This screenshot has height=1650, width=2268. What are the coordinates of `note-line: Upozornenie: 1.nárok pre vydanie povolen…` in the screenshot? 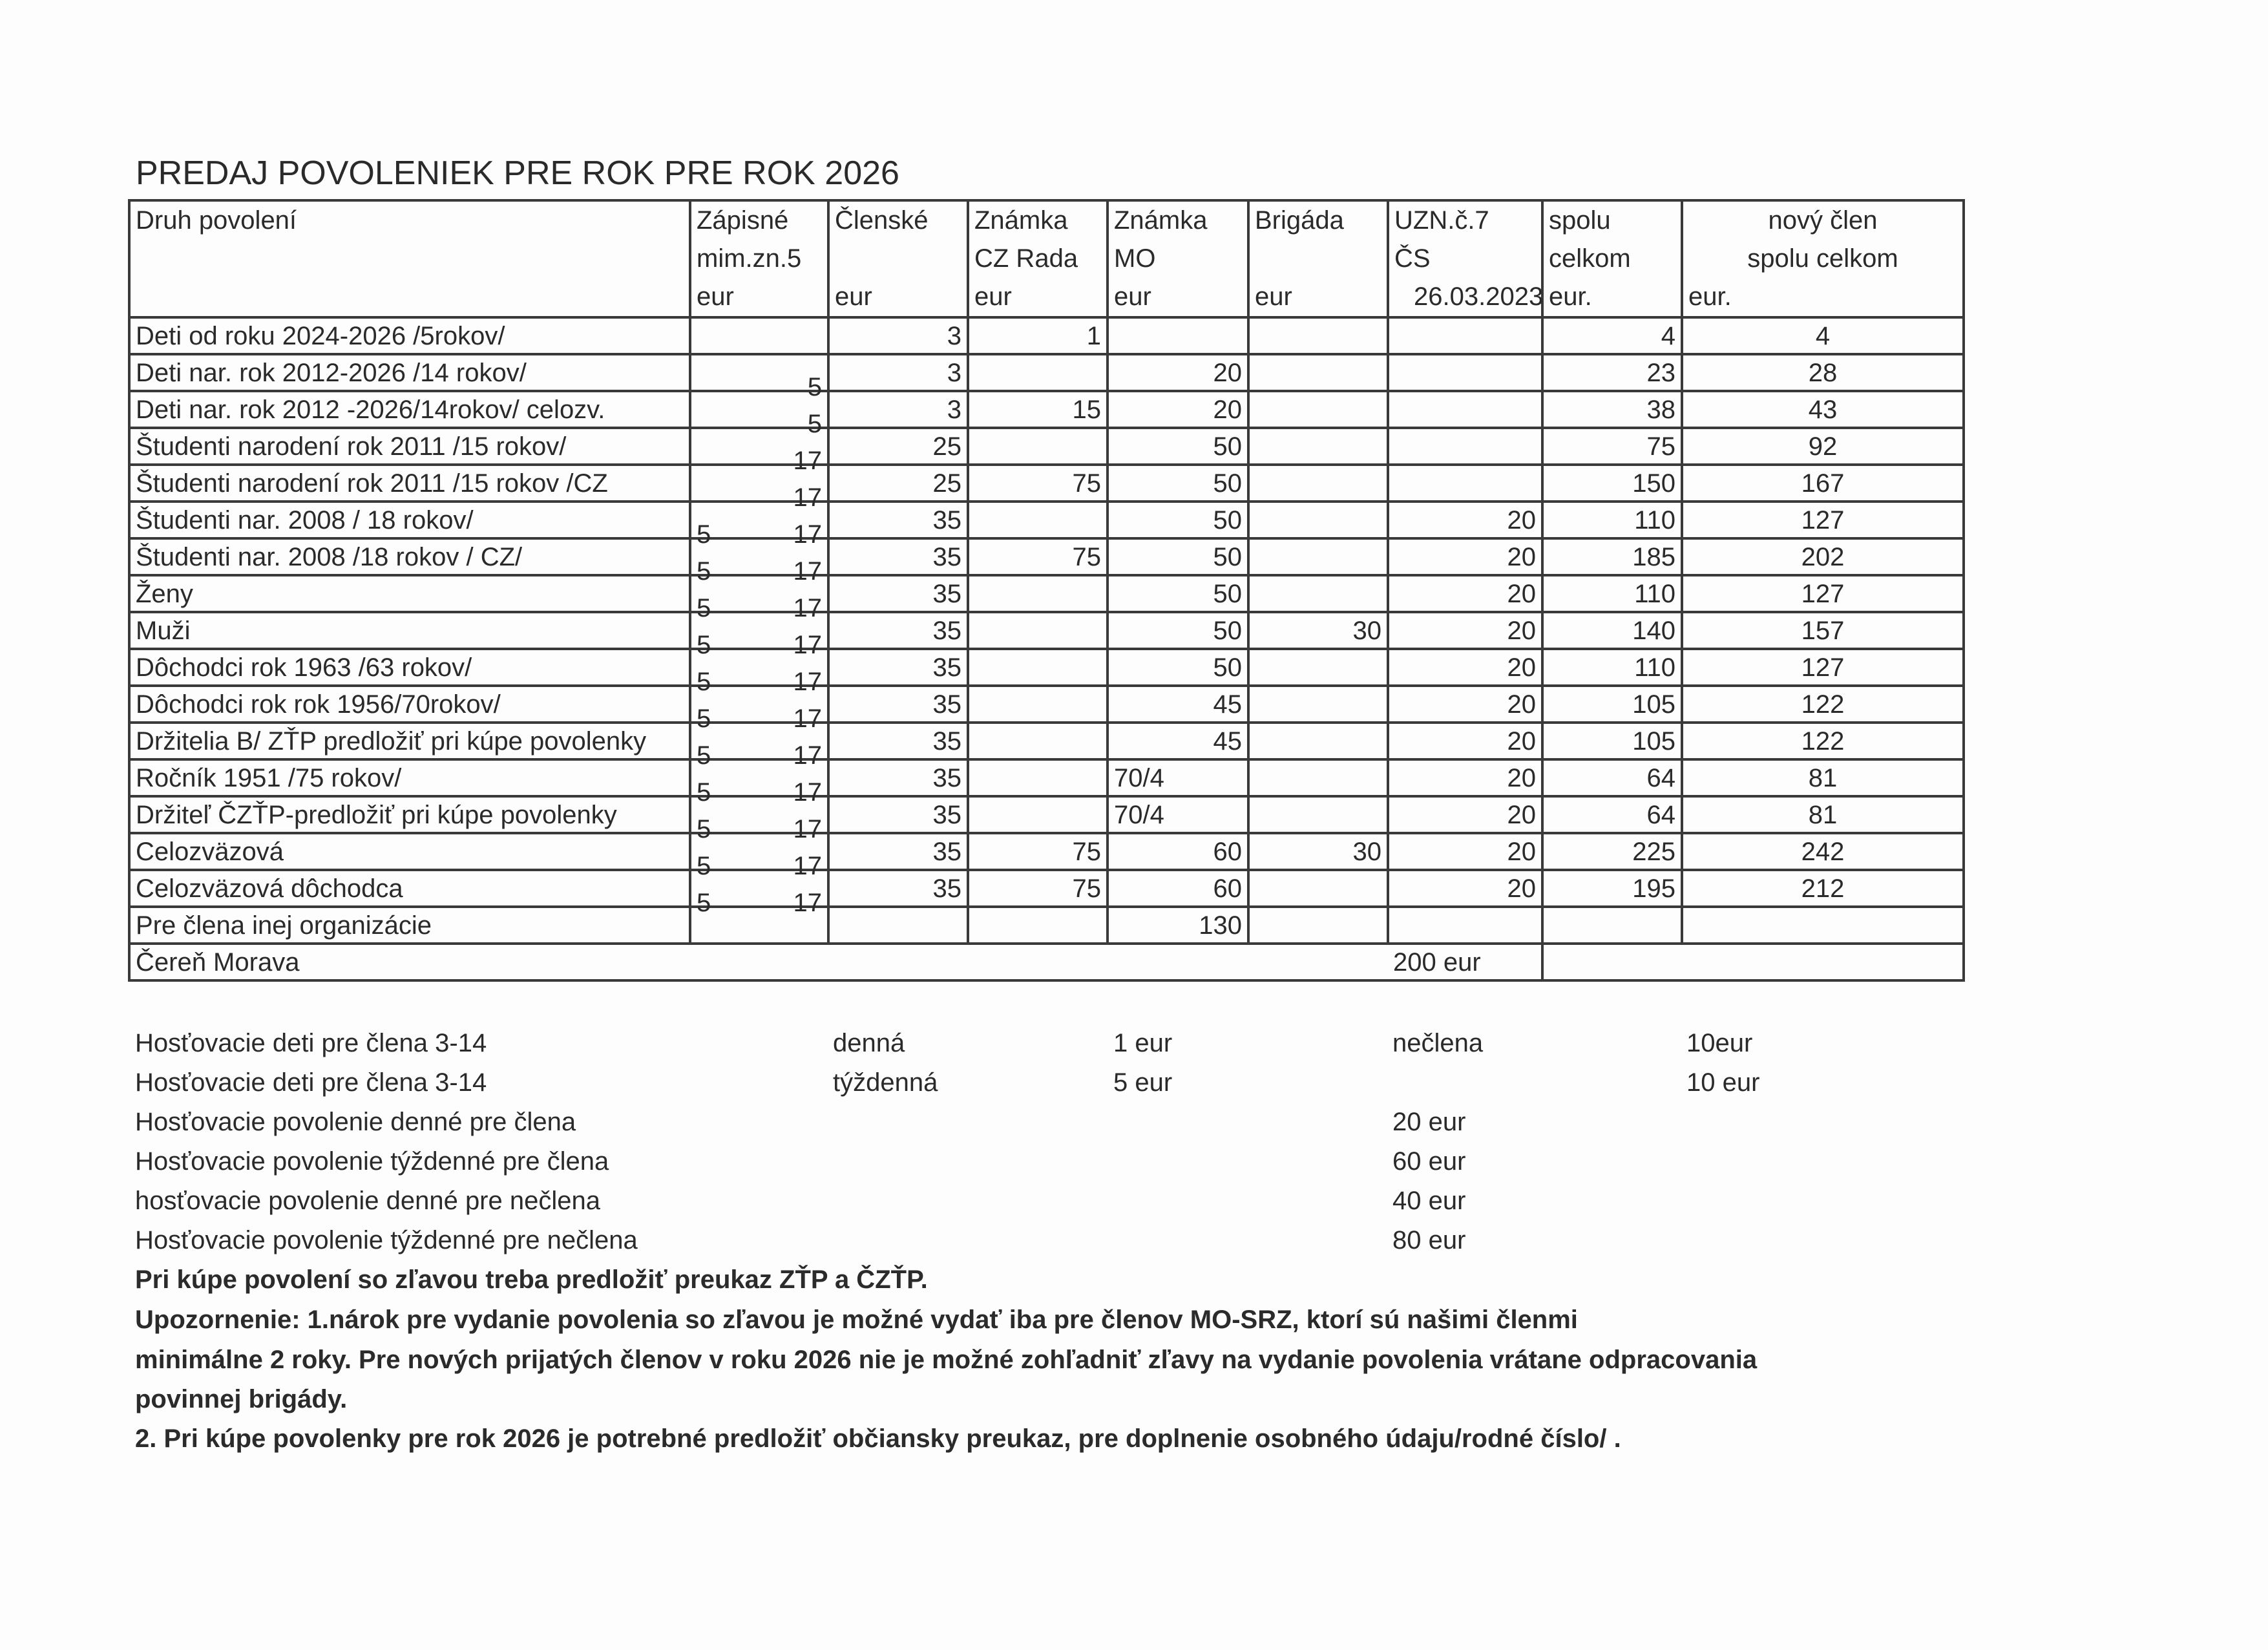 It's located at (856, 1320).